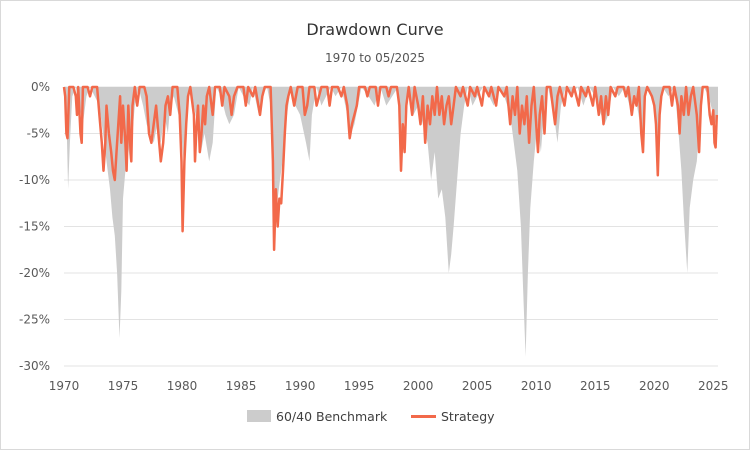 The height and width of the screenshot is (450, 750). What do you see at coordinates (34, 320) in the screenshot?
I see `y-tick-label: -25%` at bounding box center [34, 320].